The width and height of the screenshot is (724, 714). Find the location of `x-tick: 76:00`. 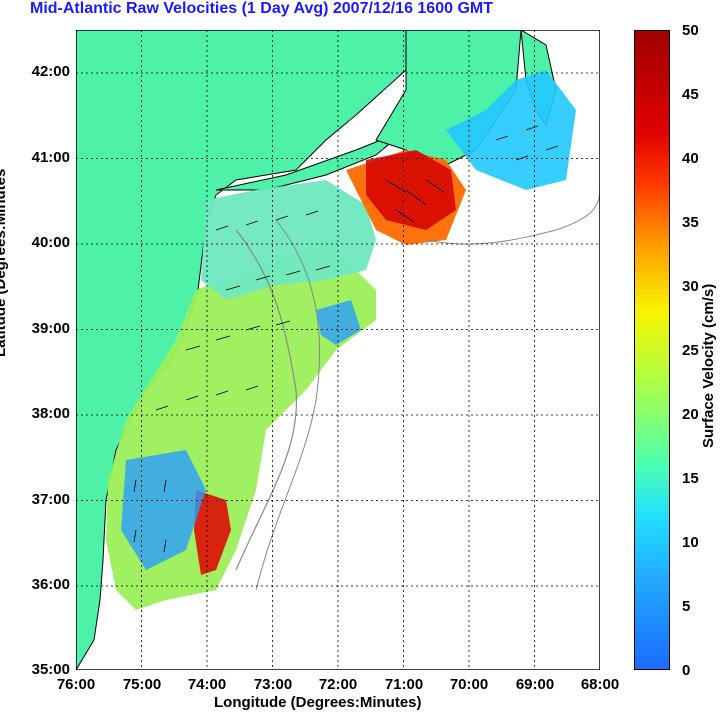

x-tick: 76:00 is located at coordinates (76, 684).